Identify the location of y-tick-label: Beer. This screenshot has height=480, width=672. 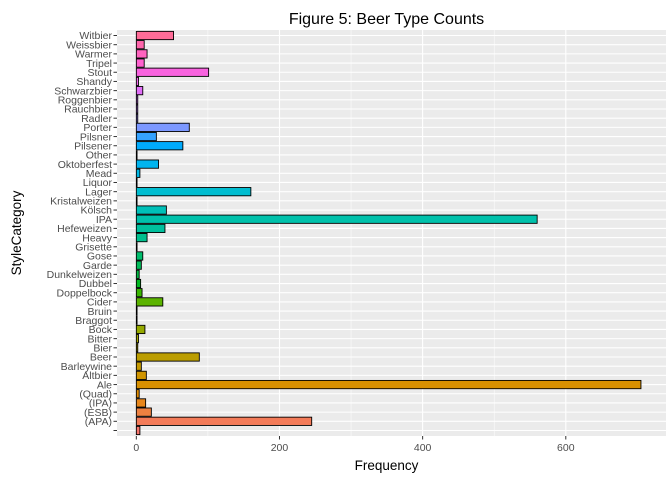
(101, 358).